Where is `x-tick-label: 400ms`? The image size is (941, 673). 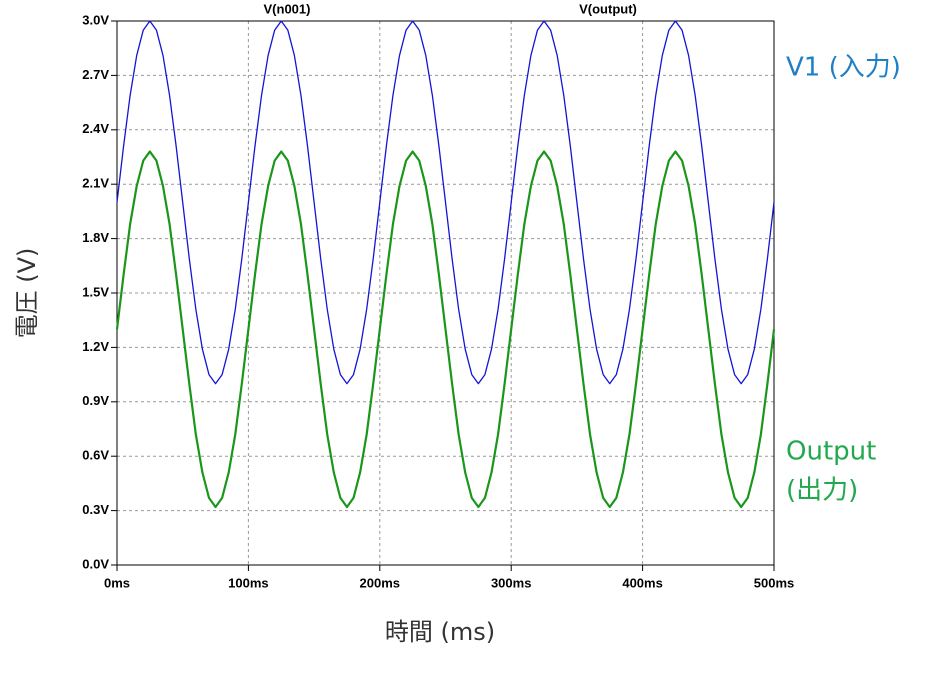
x-tick-label: 400ms is located at coordinates (642, 582).